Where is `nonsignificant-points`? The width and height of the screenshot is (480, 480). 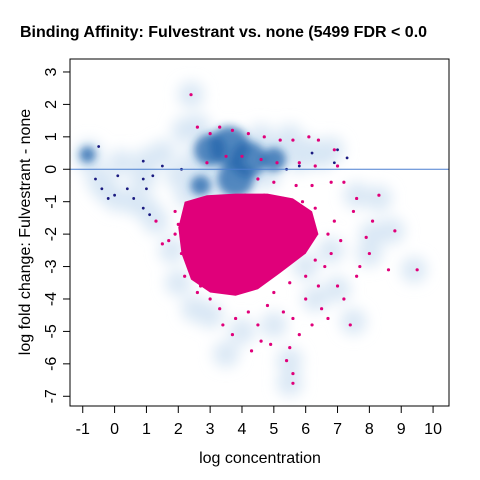
nonsignificant-points is located at coordinates (221, 181).